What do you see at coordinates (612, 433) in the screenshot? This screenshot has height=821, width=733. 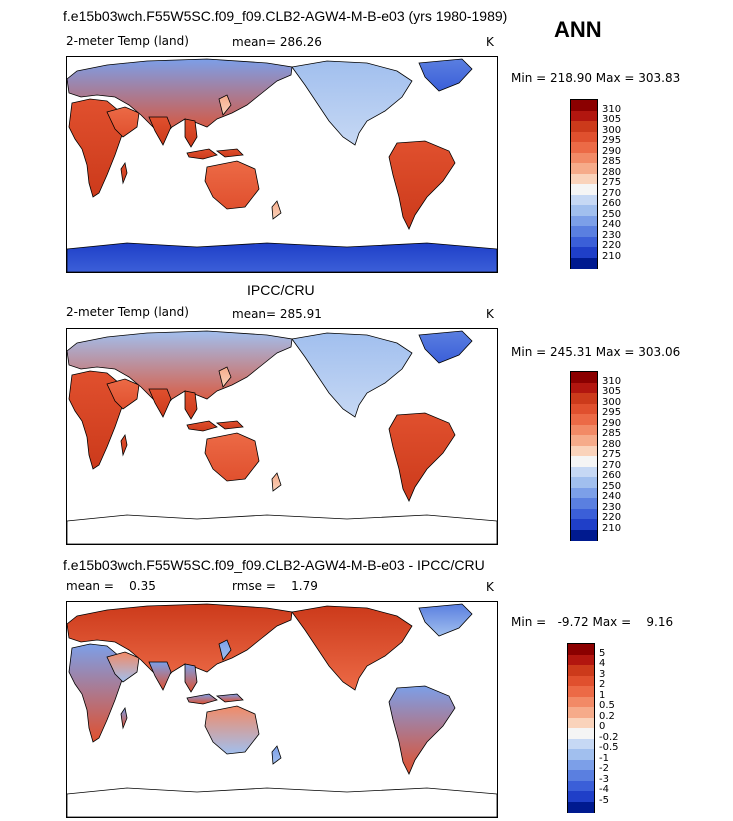 I see `colorbar-tick-label: 285` at bounding box center [612, 433].